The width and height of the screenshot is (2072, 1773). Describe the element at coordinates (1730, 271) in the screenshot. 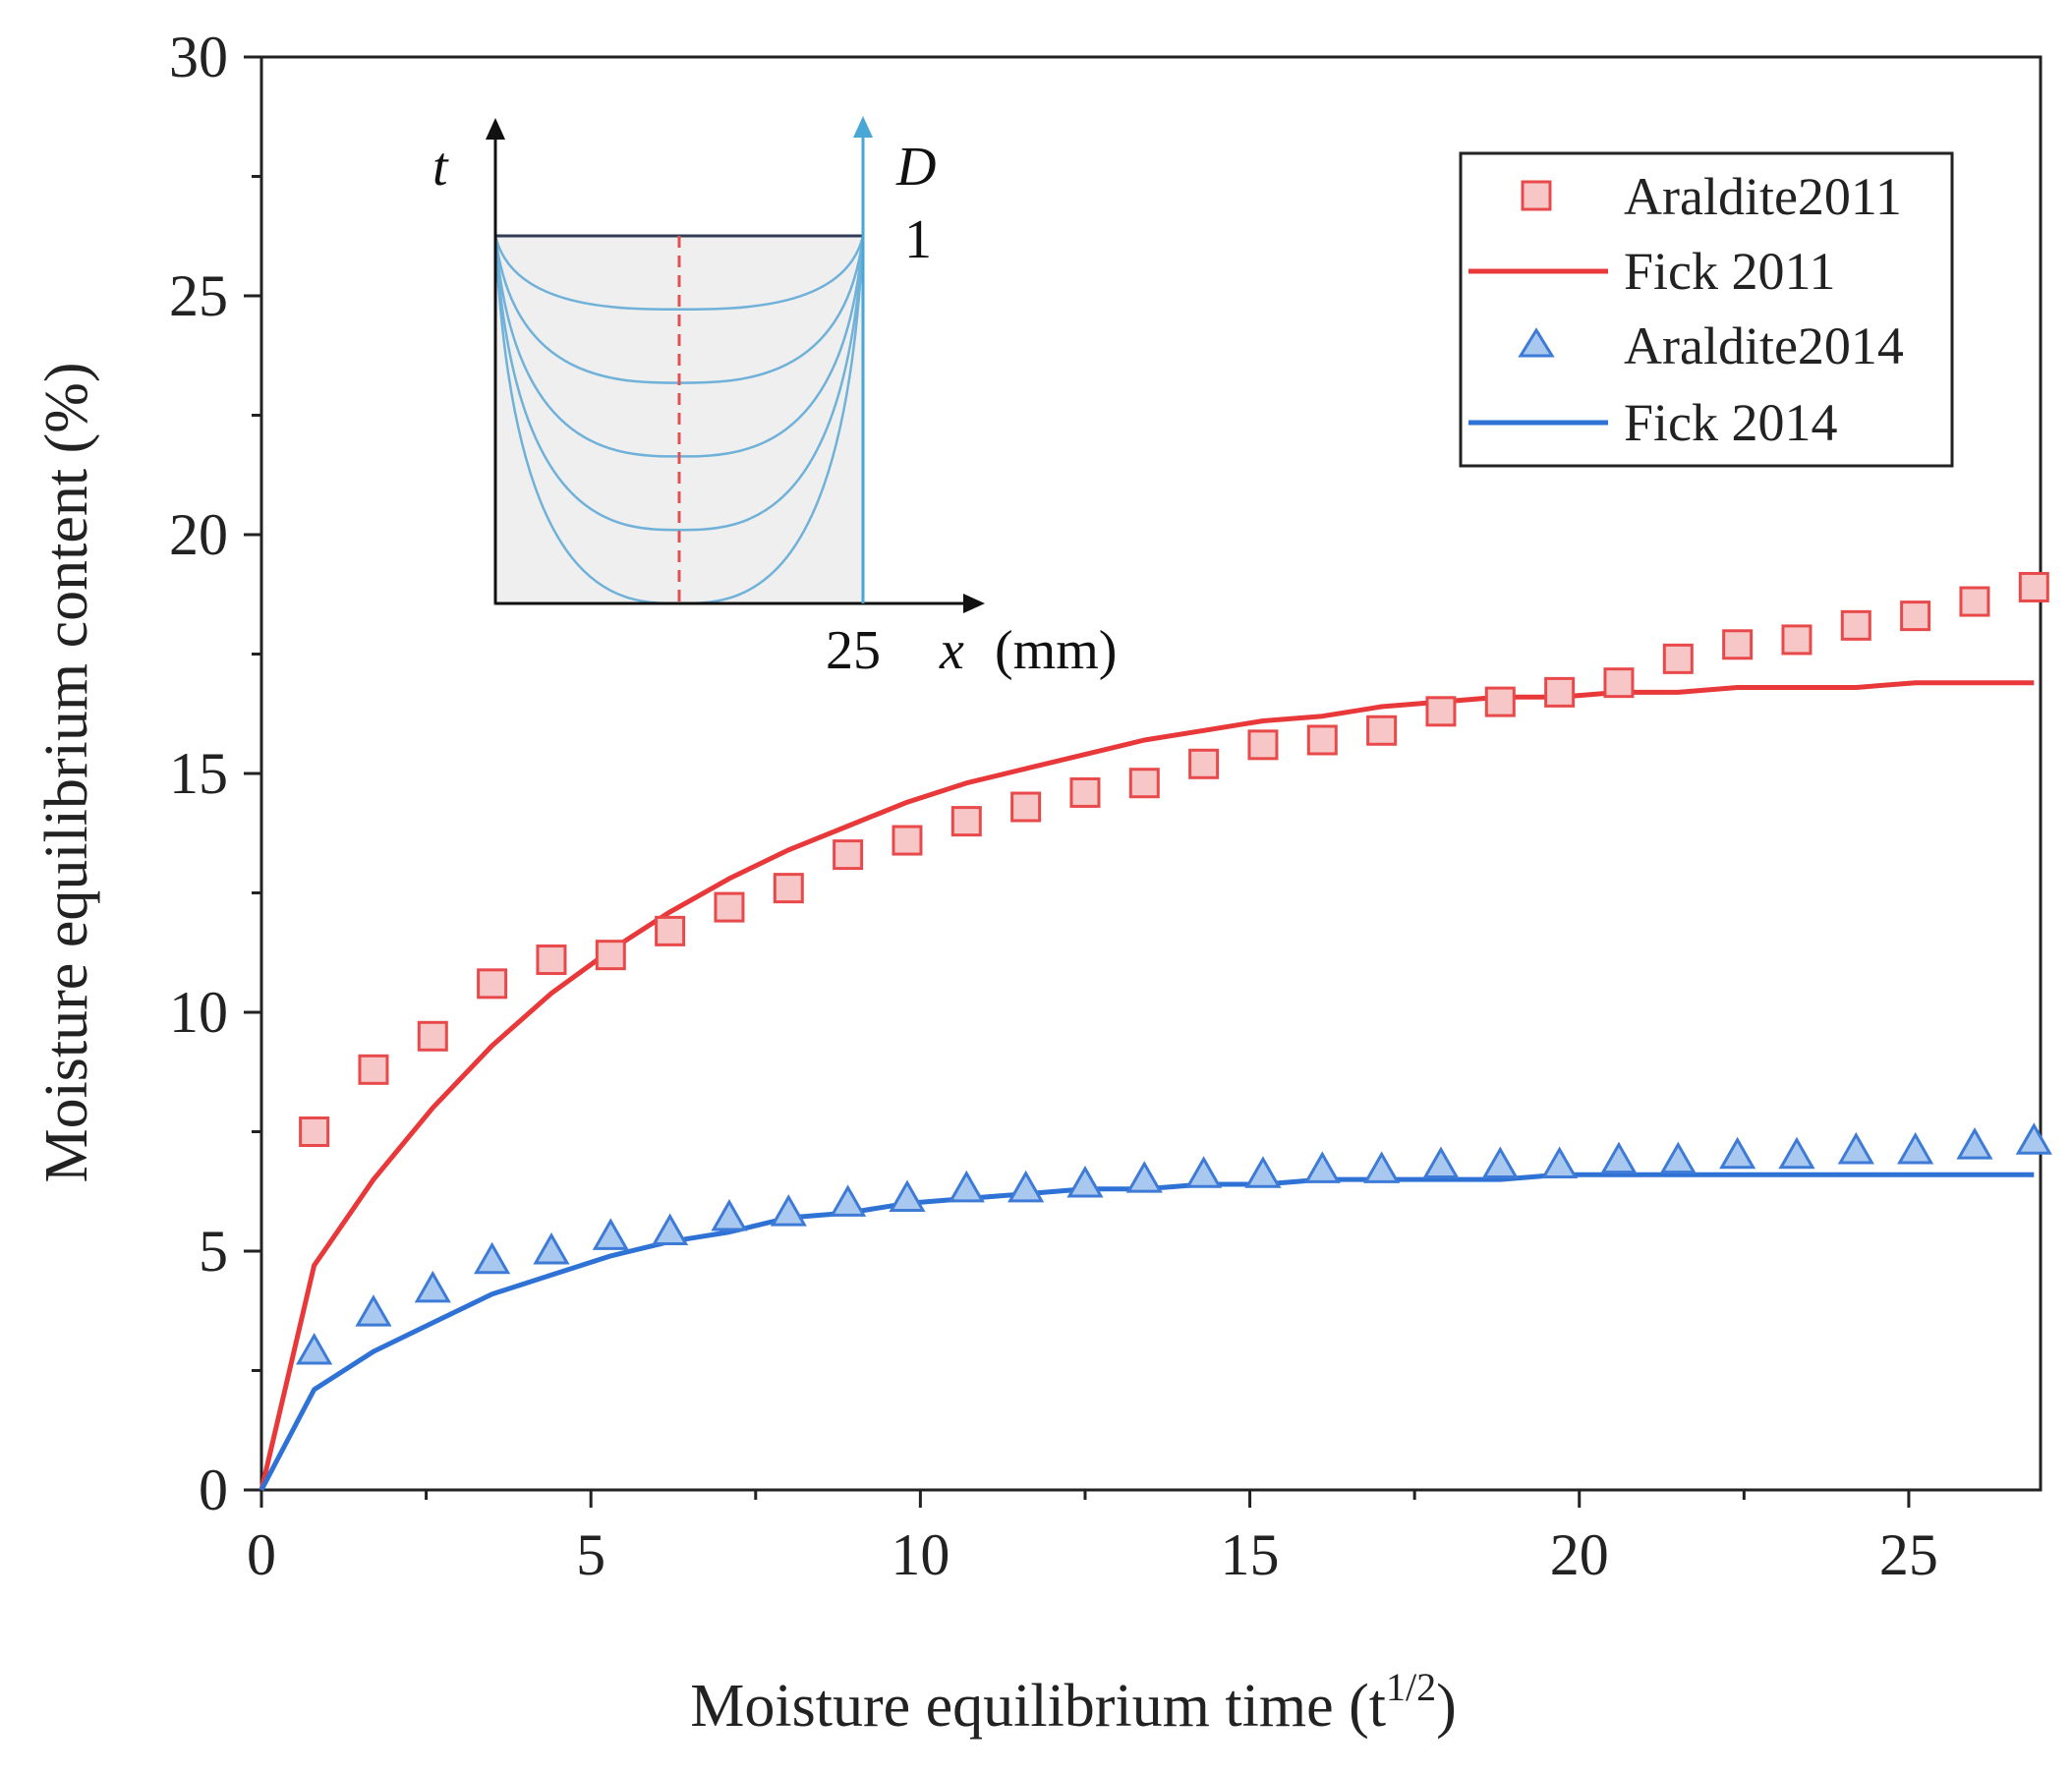

I see `legend-label-fick2011: Fick 2011` at that location.